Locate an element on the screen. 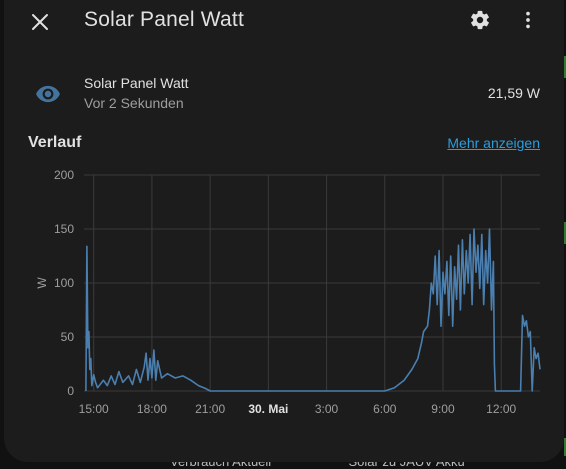 Image resolution: width=566 pixels, height=469 pixels. entity-state-value: 21,59 W is located at coordinates (513, 93).